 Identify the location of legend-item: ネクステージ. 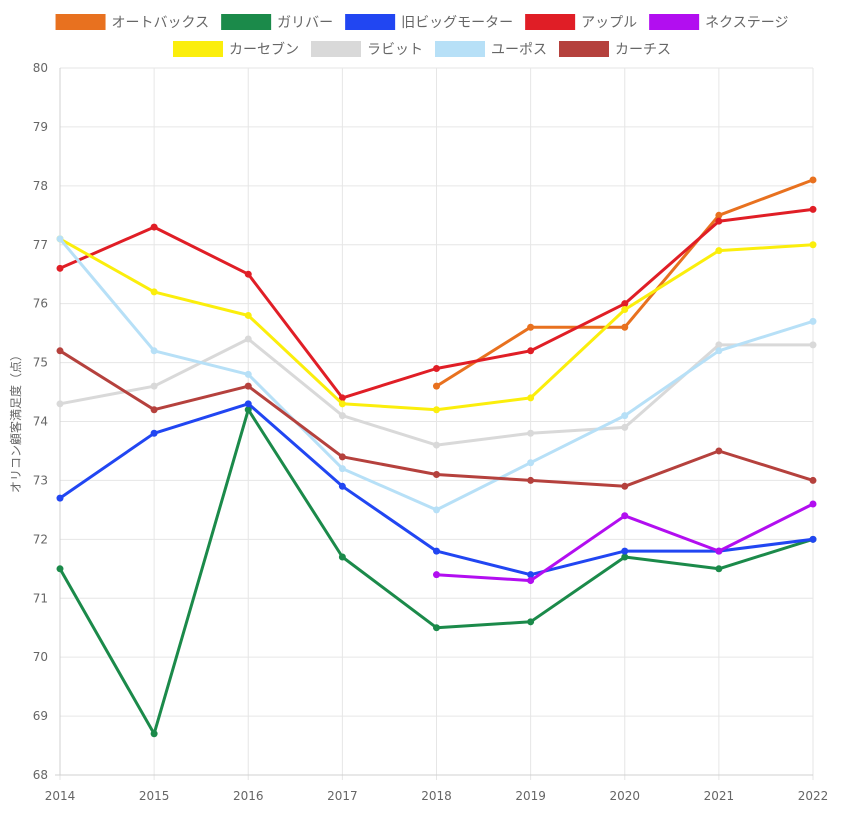
(718, 22).